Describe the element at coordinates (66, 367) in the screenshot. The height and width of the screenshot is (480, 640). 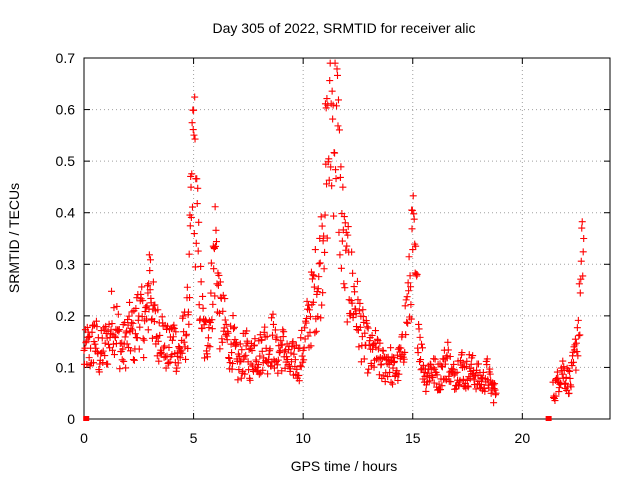
I see `y-tick-label: 0.1` at that location.